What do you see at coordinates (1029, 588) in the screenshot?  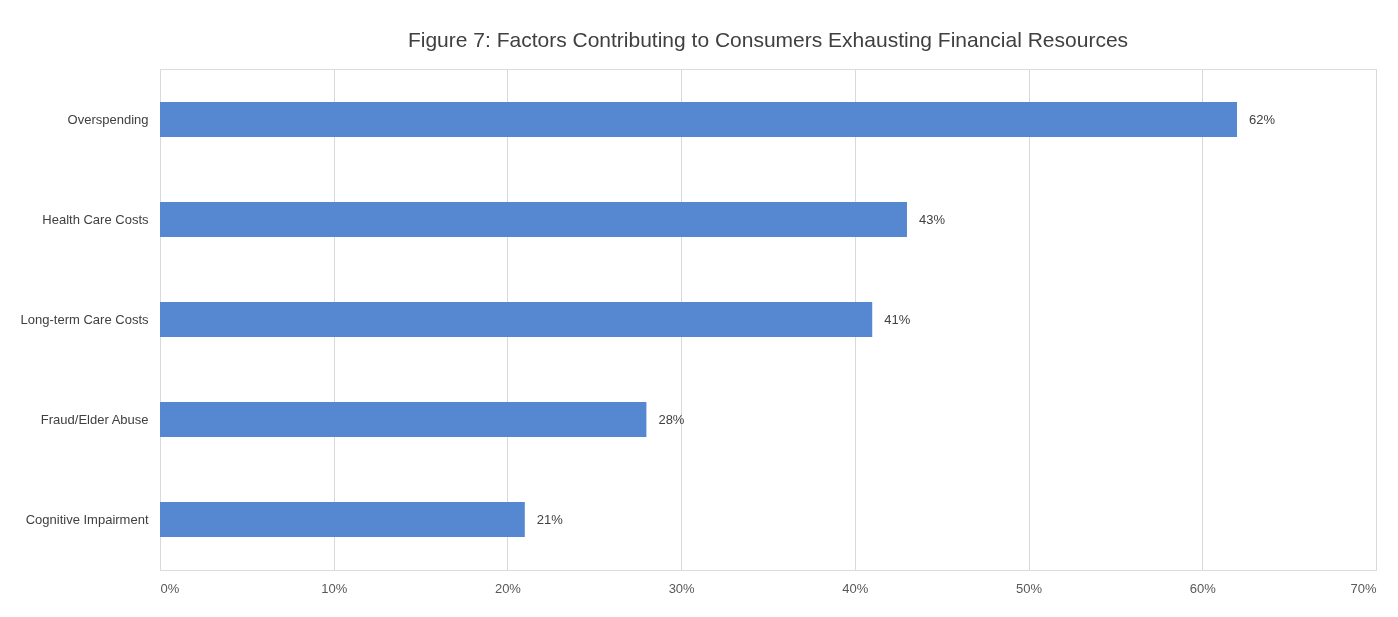 I see `x-tick-label: 50%` at bounding box center [1029, 588].